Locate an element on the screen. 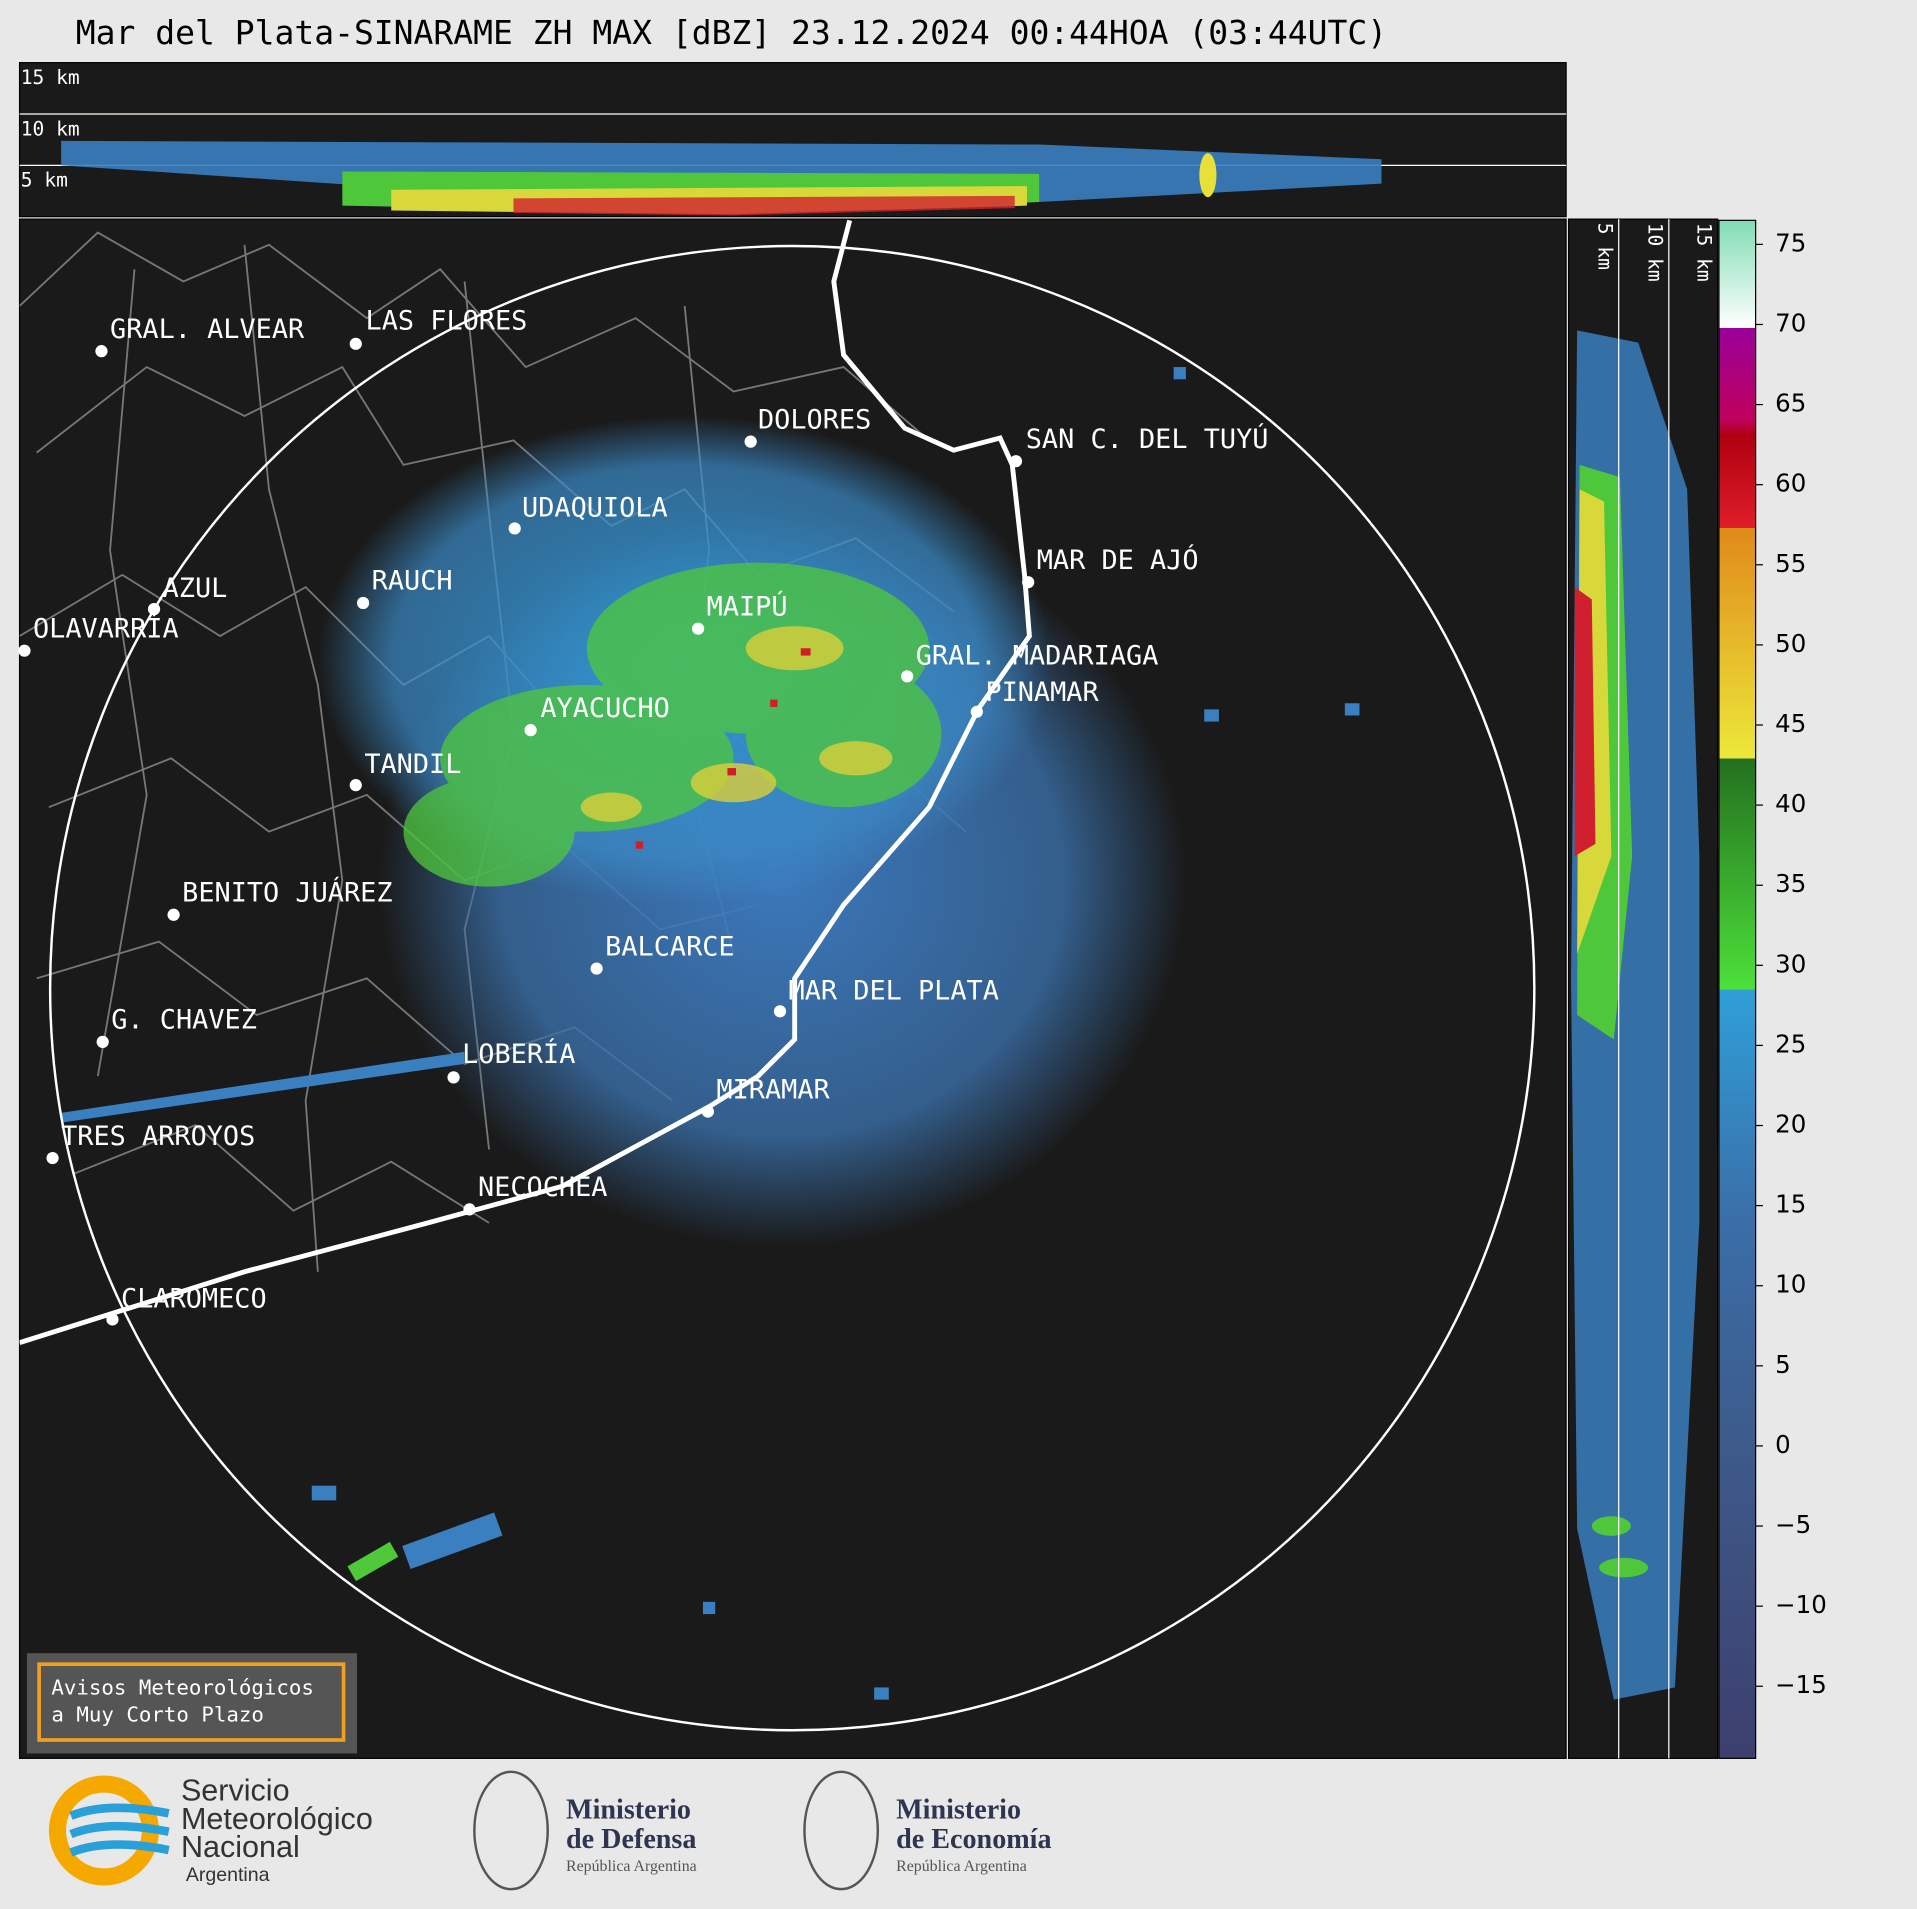 Image resolution: width=1917 pixels, height=1909 pixels. logo-text: Nacional is located at coordinates (240, 1847).